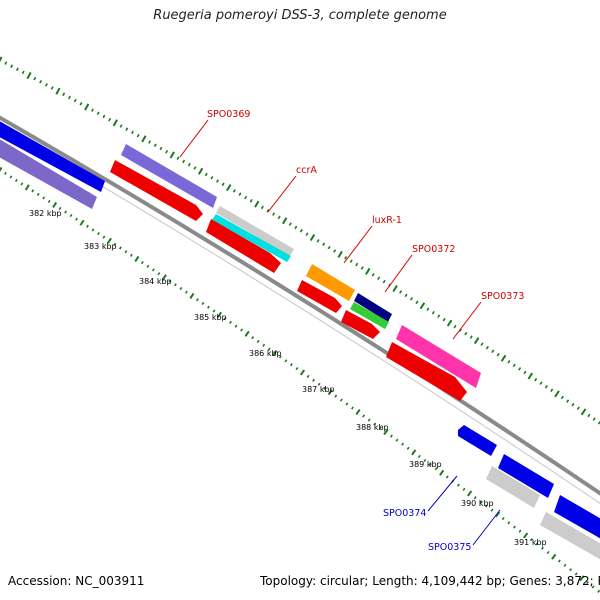 The width and height of the screenshot is (600, 600). What do you see at coordinates (502, 296) in the screenshot?
I see `gene-label-SPO0373: SPO0373` at bounding box center [502, 296].